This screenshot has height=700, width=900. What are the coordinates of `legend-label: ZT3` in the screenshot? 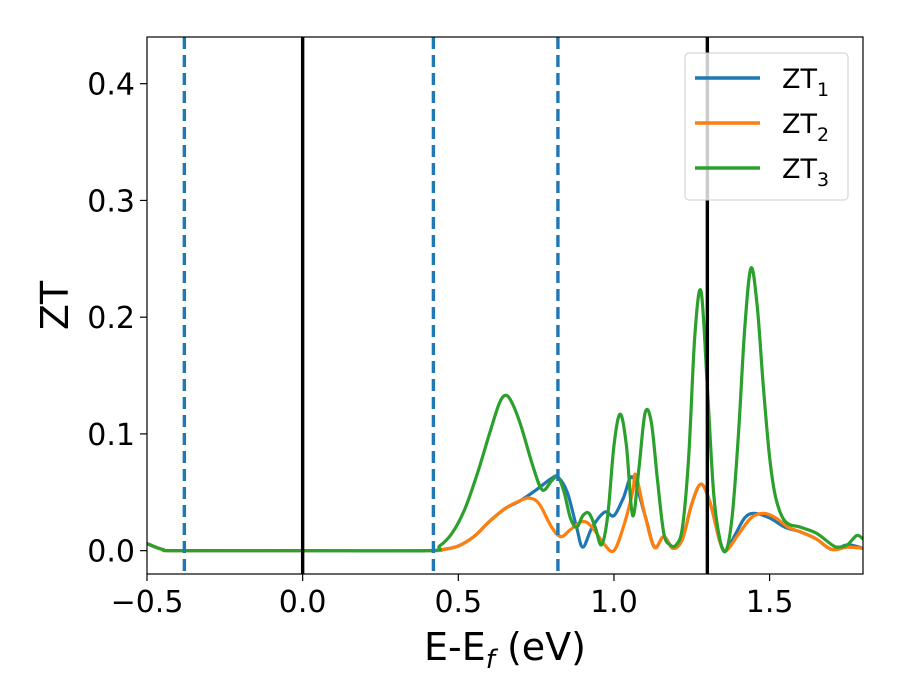 It's located at (805, 172).